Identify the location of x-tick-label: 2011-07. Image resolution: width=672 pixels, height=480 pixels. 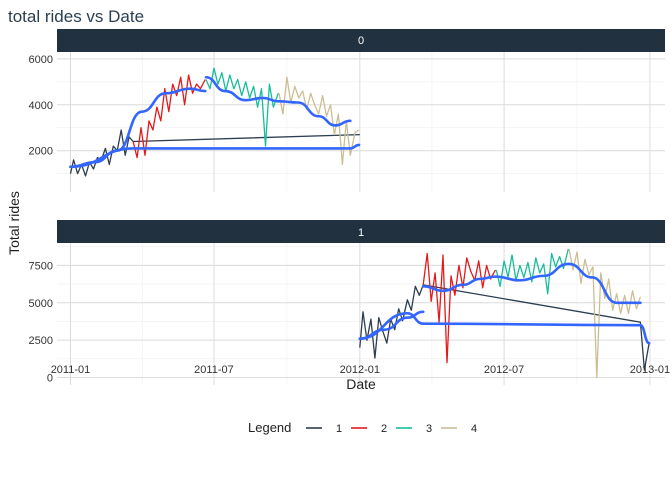
(214, 370).